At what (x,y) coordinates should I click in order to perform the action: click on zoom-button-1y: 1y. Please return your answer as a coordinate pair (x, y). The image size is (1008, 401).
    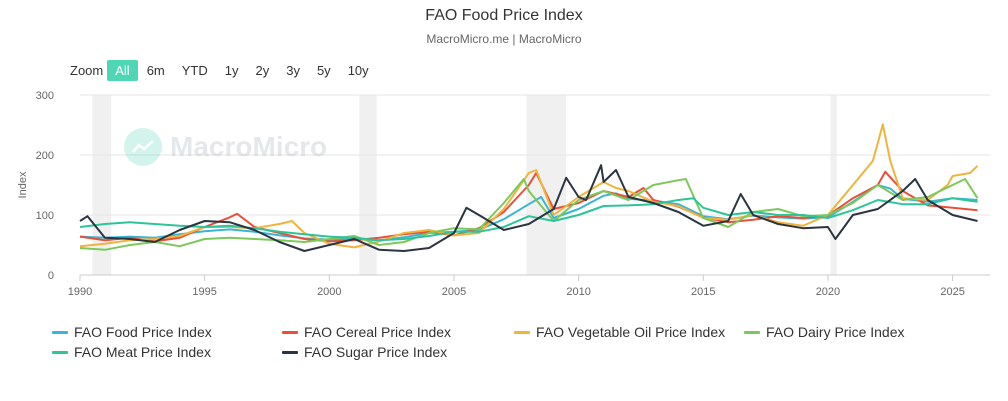
    Looking at the image, I should click on (231, 70).